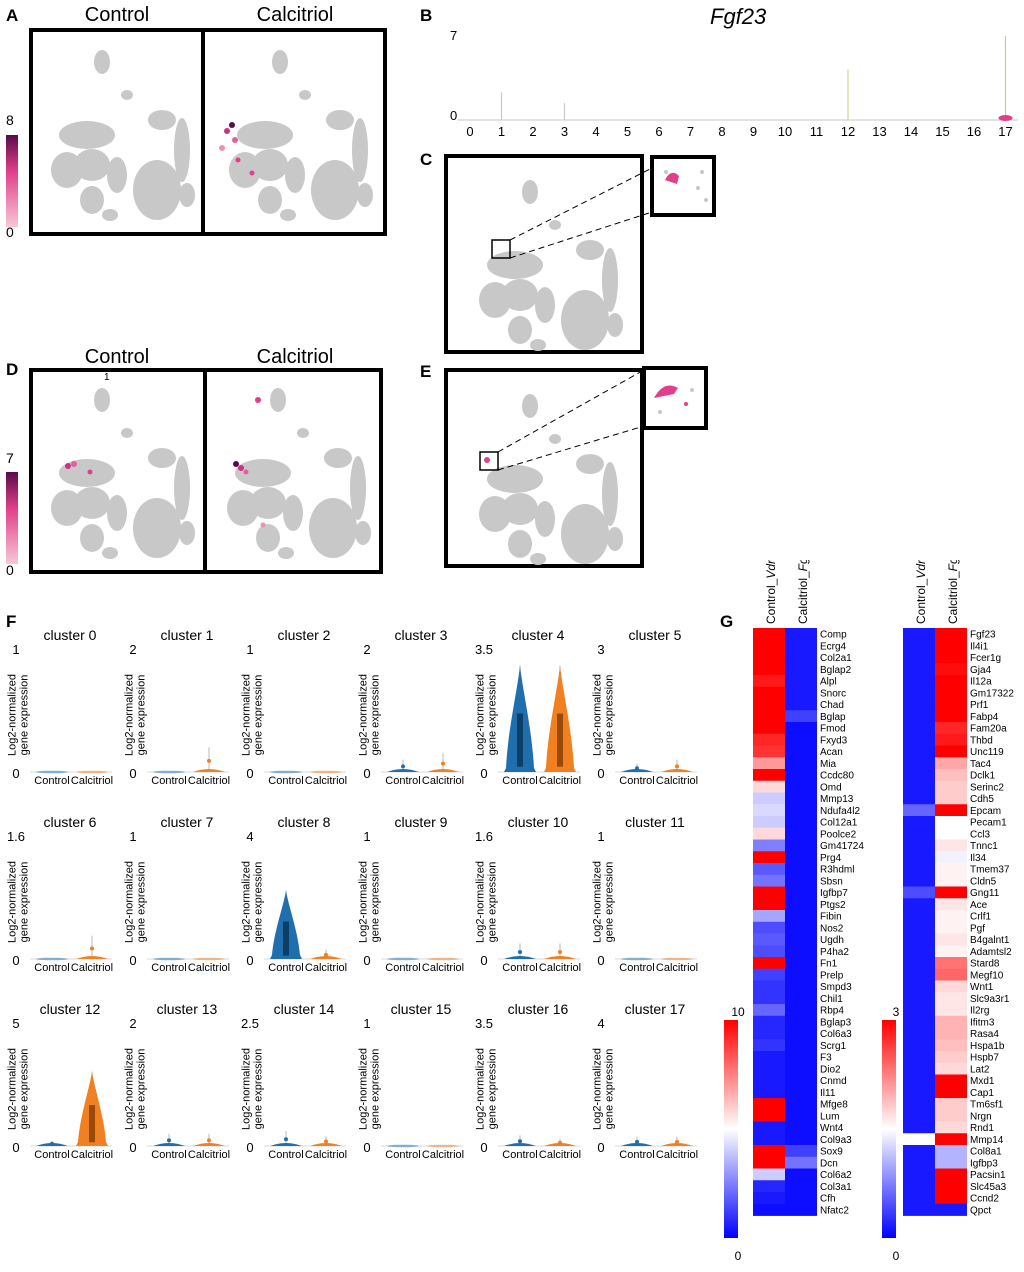  I want to click on heatmap-gene-label: Col12a1, so click(839, 823).